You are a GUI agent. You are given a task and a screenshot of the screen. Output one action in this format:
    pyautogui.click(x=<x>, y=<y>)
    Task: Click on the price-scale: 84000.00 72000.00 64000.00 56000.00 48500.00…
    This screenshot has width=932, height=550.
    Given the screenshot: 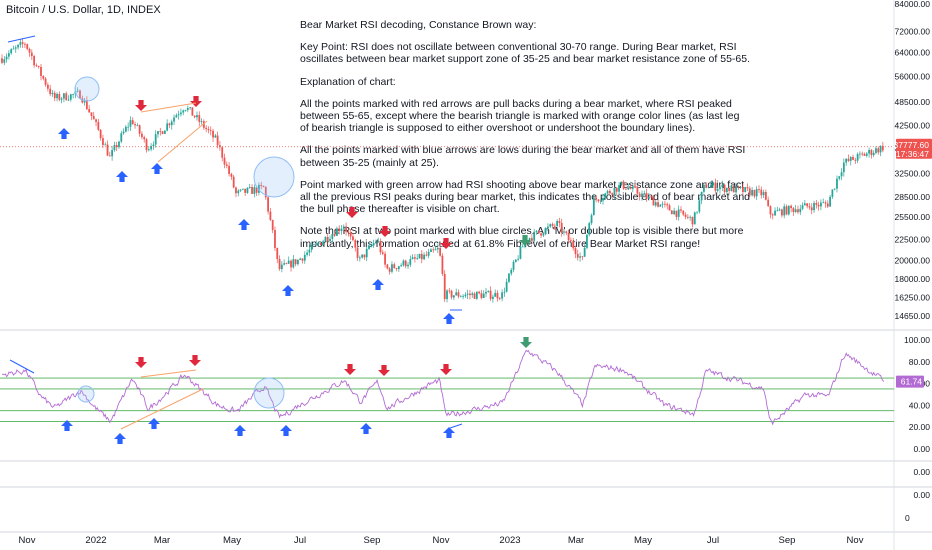 What is the action you would take?
    pyautogui.click(x=913, y=261)
    